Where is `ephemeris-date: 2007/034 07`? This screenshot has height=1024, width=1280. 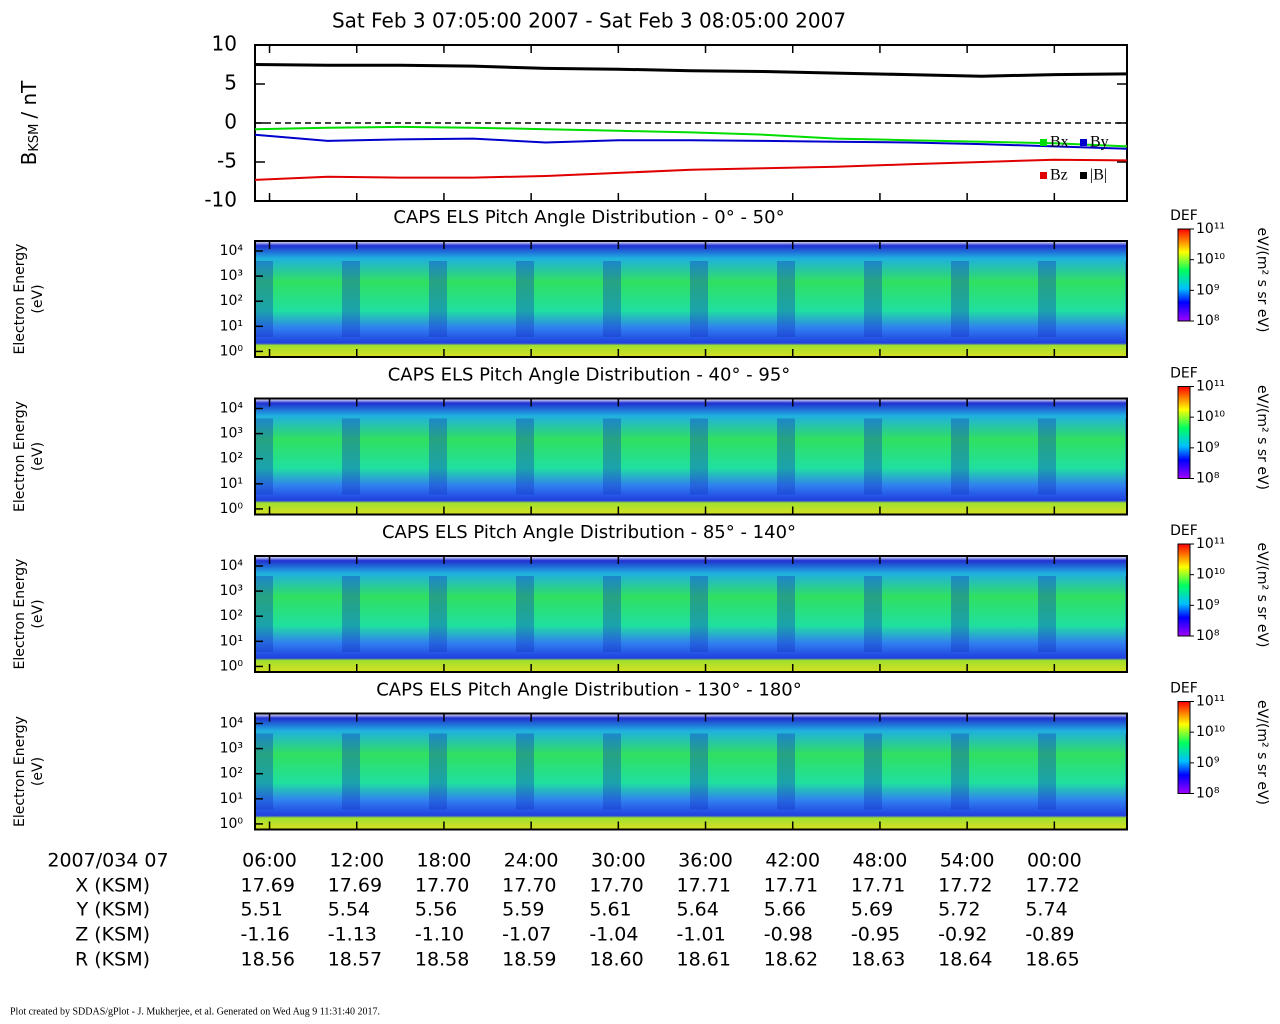
ephemeris-date: 2007/034 07 is located at coordinates (107, 861).